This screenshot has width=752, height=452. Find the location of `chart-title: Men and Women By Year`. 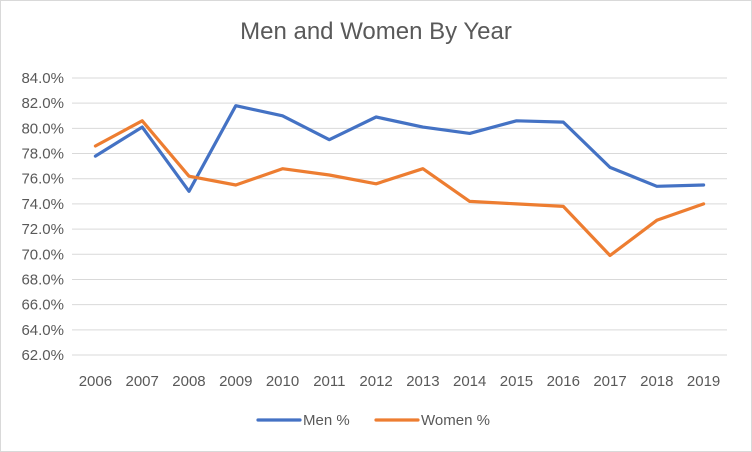

chart-title: Men and Women By Year is located at coordinates (376, 31).